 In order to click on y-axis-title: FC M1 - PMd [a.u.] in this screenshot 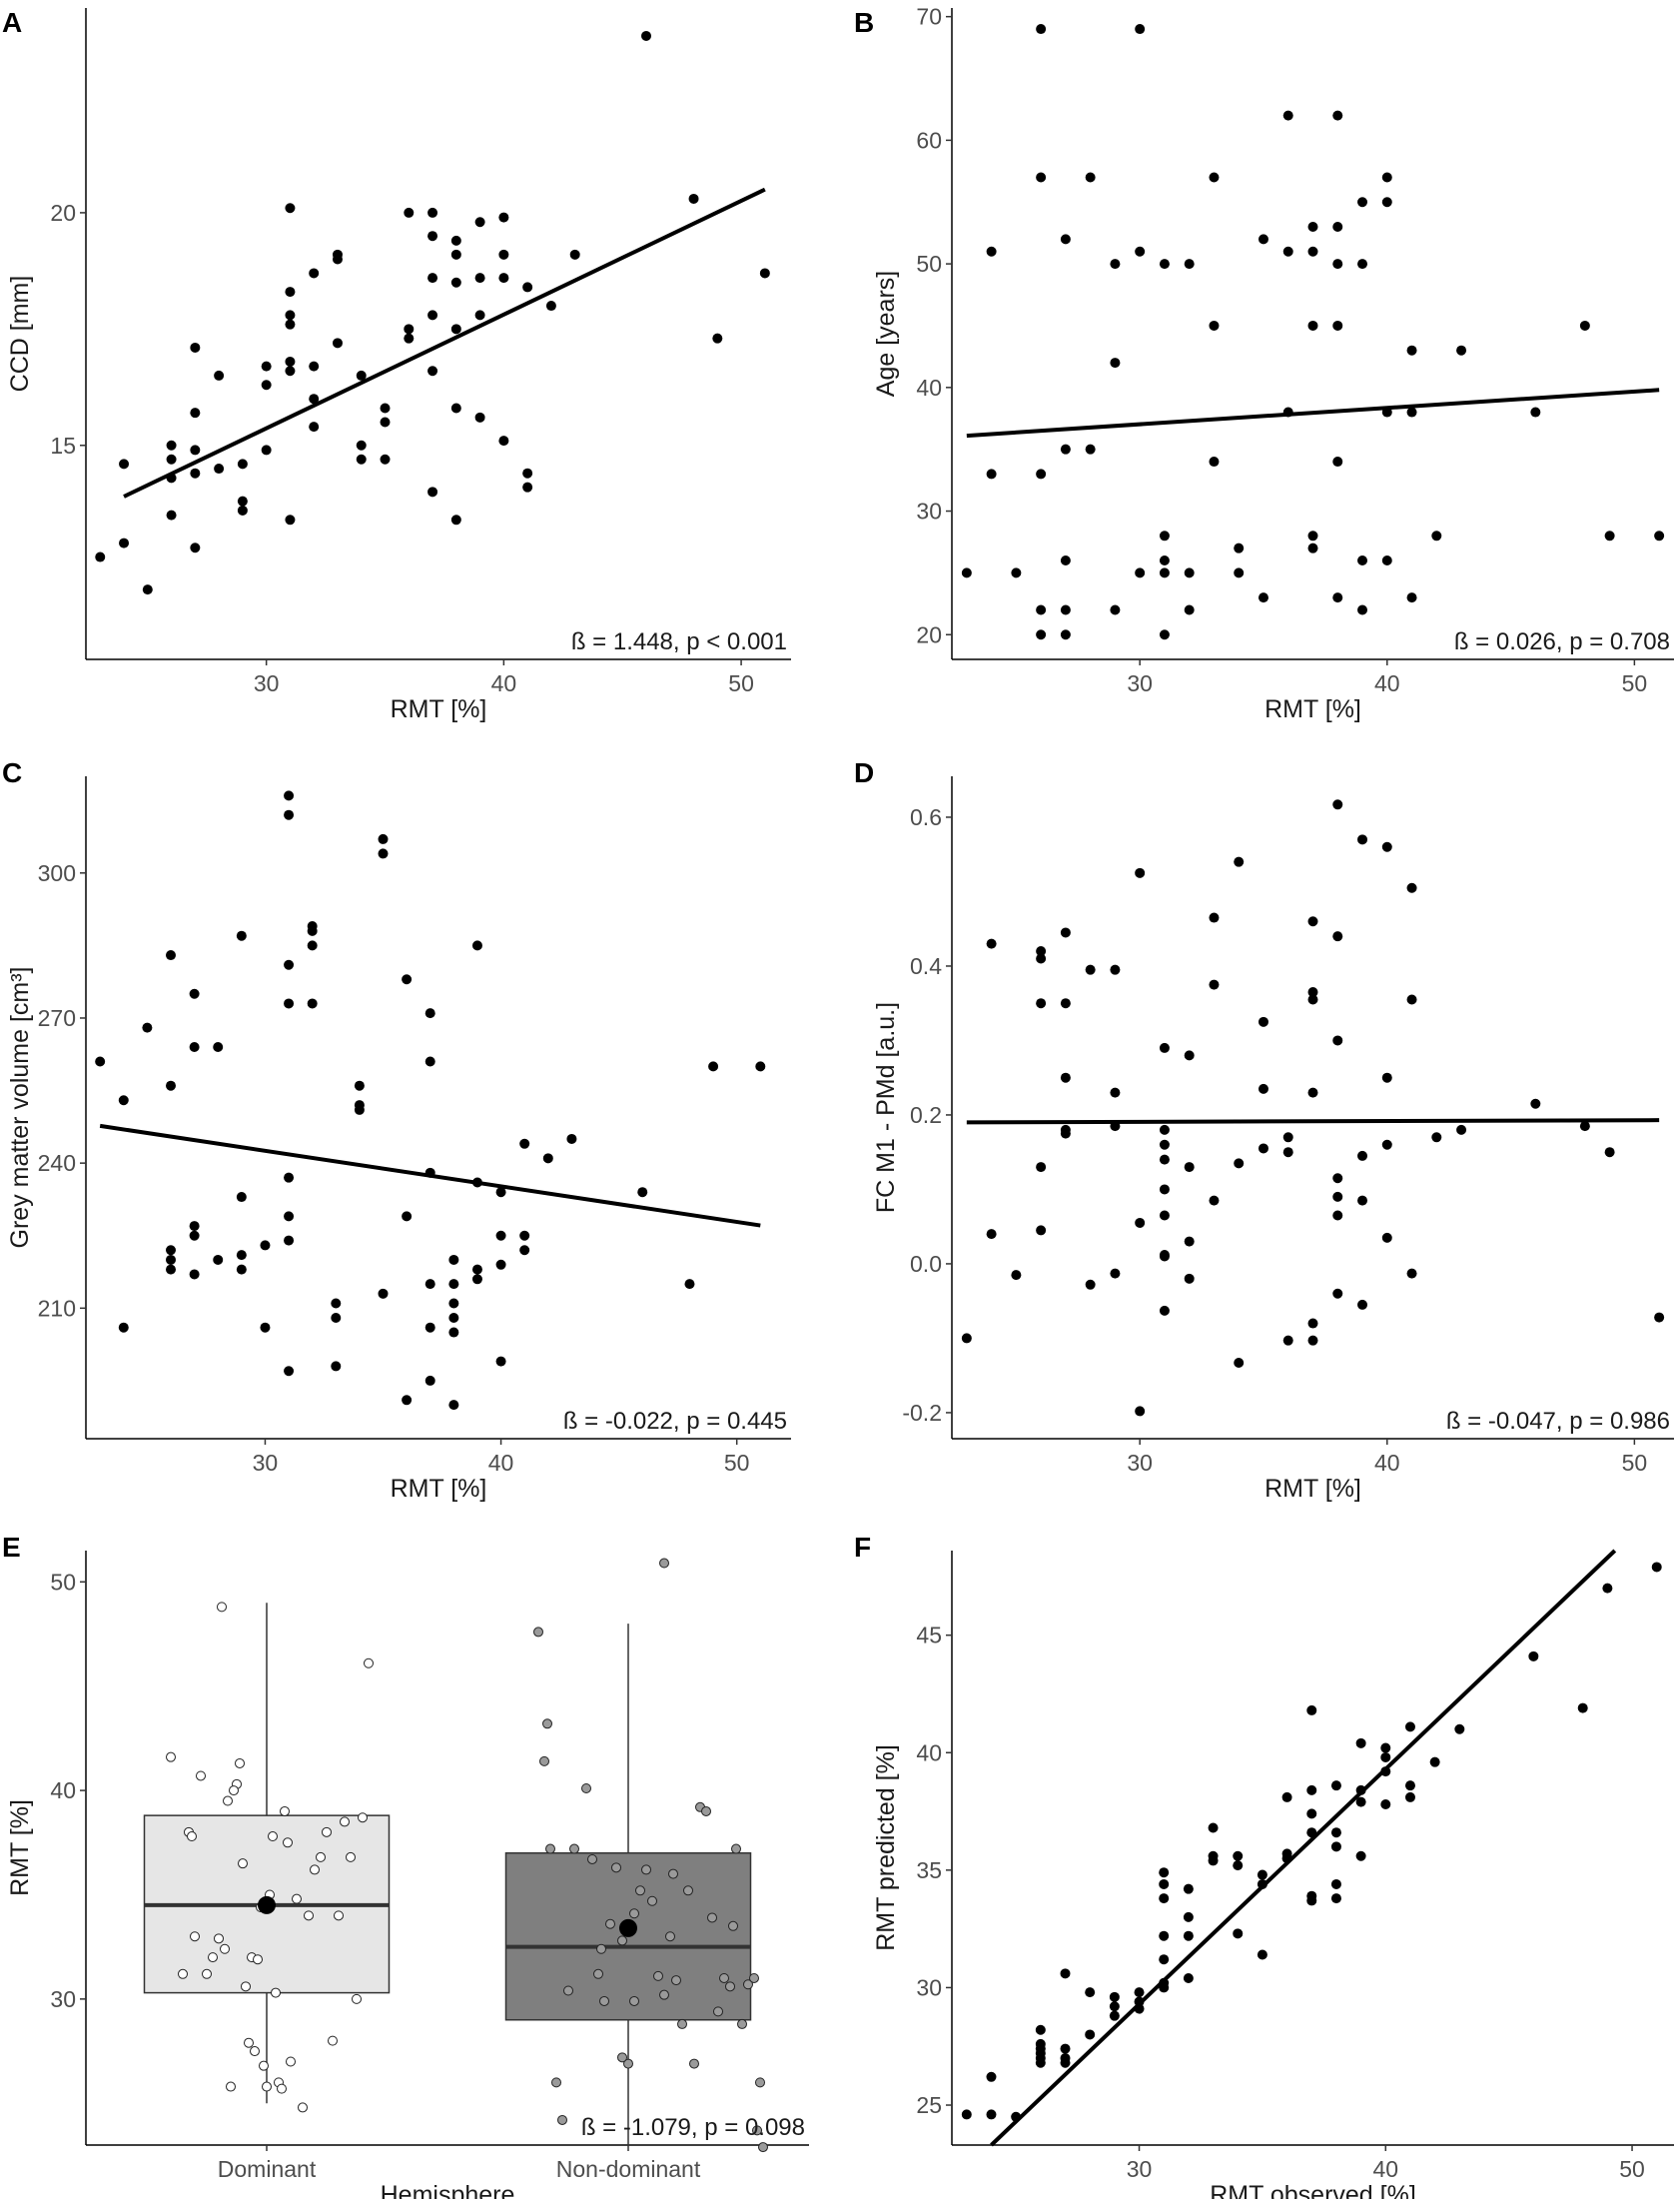, I will do `click(886, 1107)`.